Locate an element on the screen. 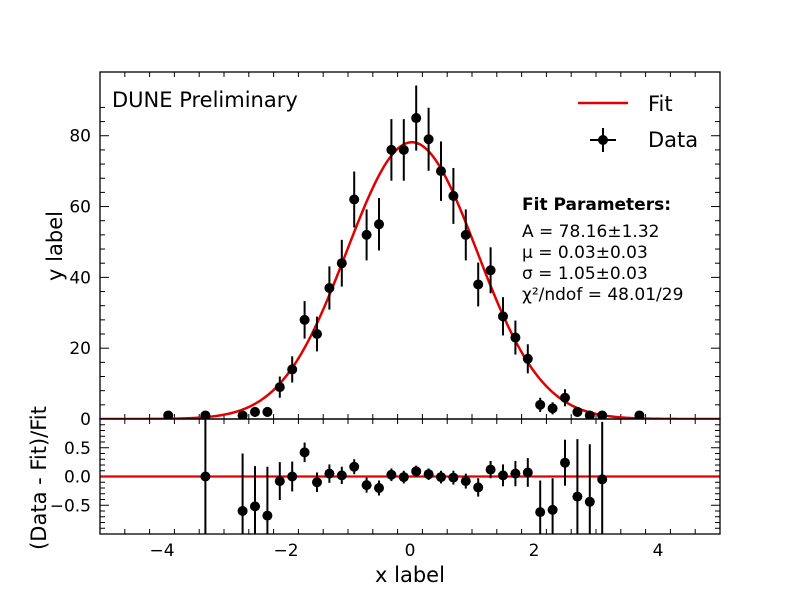 This screenshot has width=800, height=600. legend-data-swatch-marker is located at coordinates (603, 140).